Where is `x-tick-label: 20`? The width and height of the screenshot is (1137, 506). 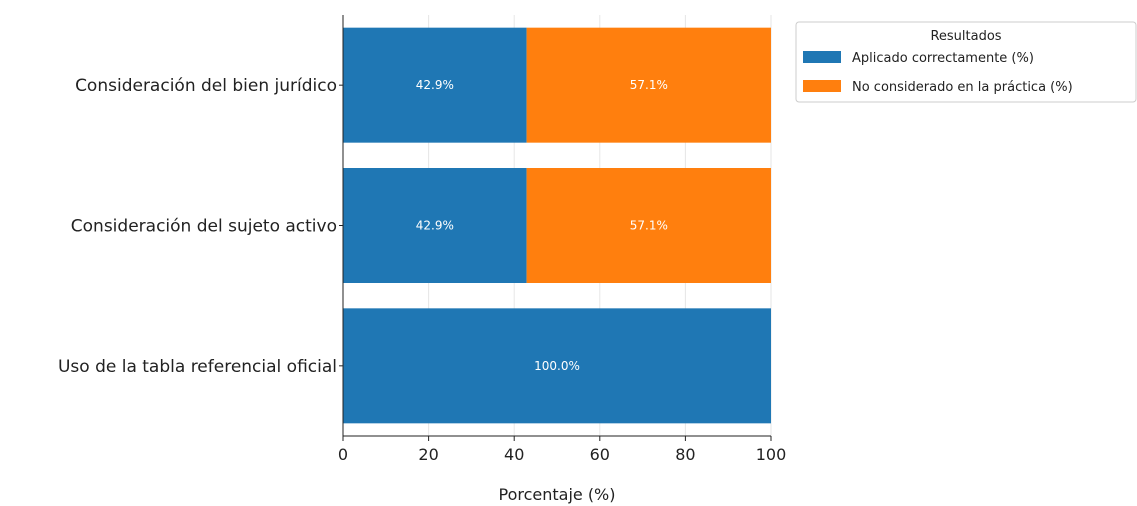
x-tick-label: 20 is located at coordinates (428, 454).